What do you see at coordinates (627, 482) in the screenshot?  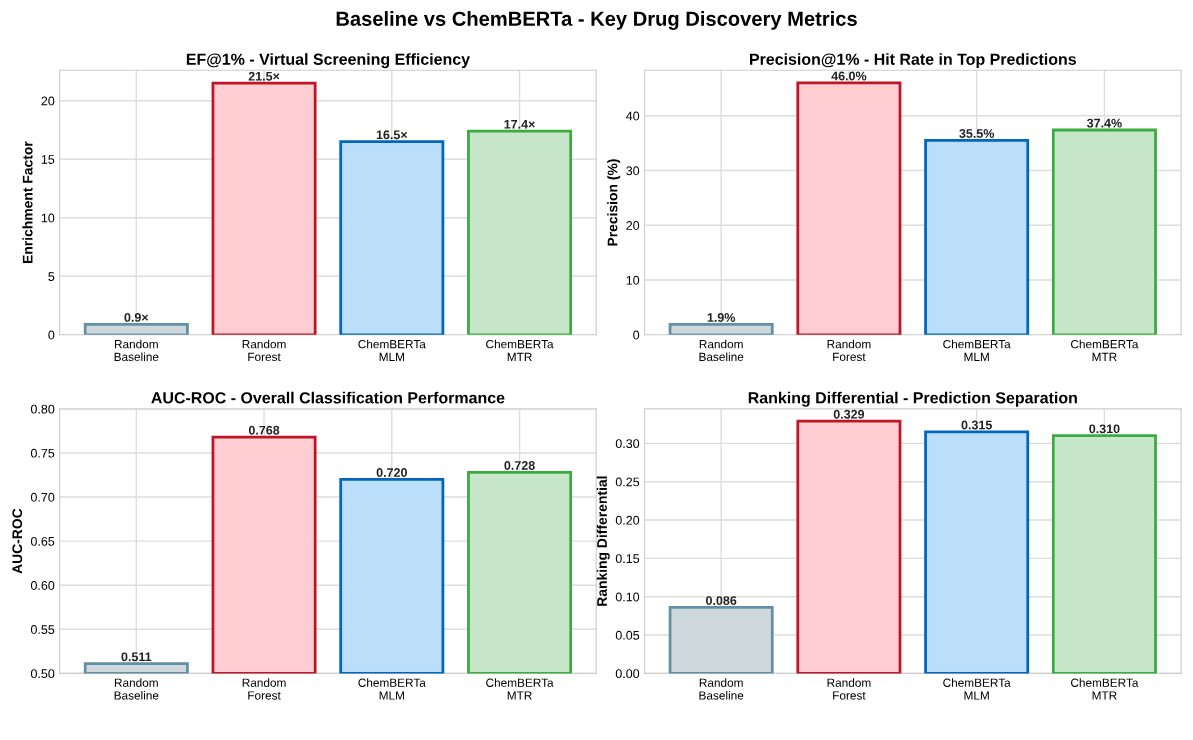 I see `y-tick-label: 0.25` at bounding box center [627, 482].